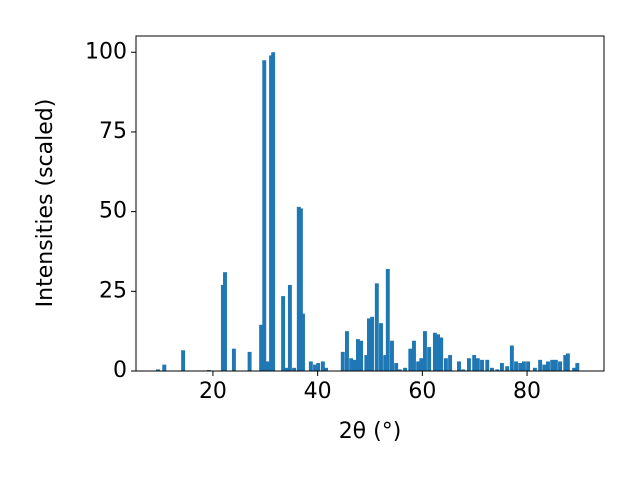 Image resolution: width=640 pixels, height=480 pixels. What do you see at coordinates (120, 370) in the screenshot?
I see `y-tick-label: 0` at bounding box center [120, 370].